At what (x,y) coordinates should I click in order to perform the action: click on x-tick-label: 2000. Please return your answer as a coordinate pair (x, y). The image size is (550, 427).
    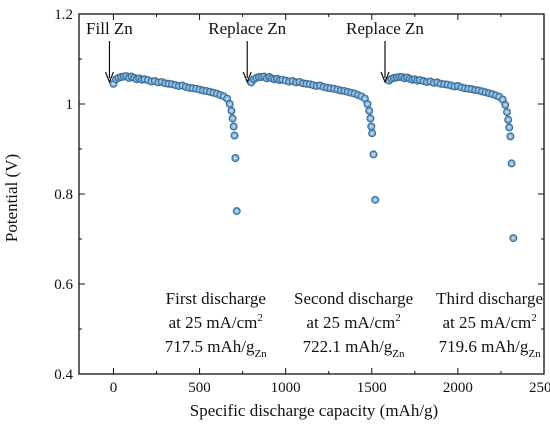
    Looking at the image, I should click on (458, 388).